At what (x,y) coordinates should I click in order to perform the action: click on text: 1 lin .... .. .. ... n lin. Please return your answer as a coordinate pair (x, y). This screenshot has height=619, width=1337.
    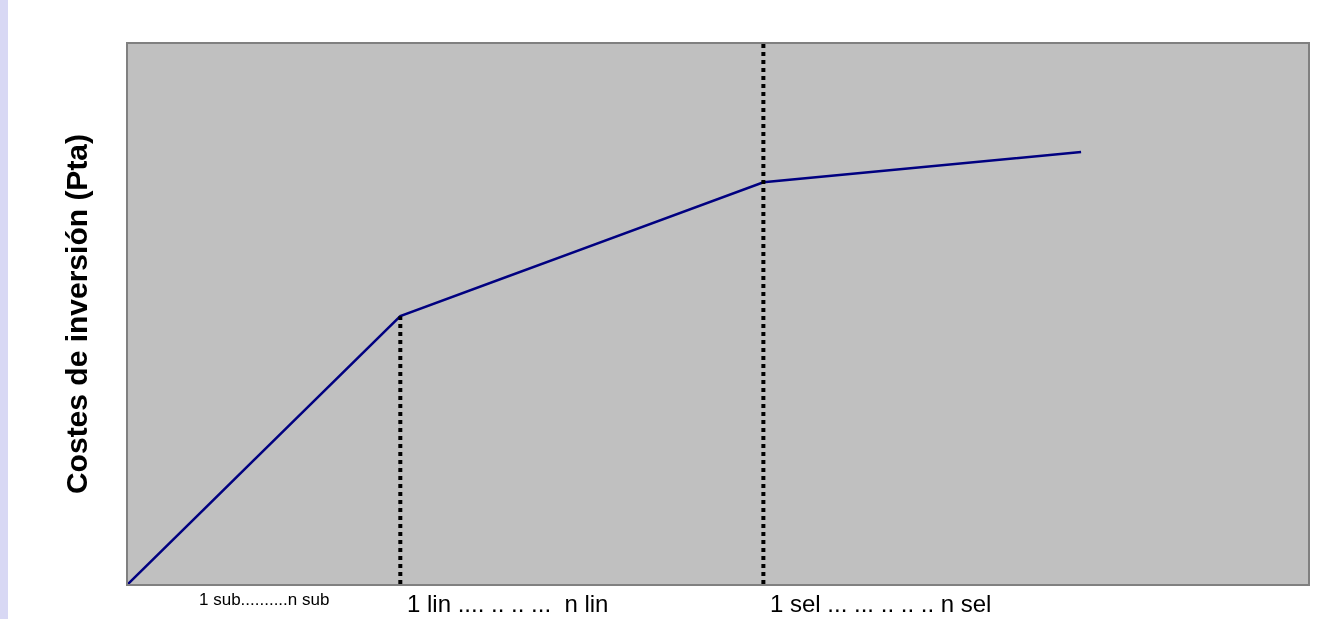
    Looking at the image, I should click on (508, 603).